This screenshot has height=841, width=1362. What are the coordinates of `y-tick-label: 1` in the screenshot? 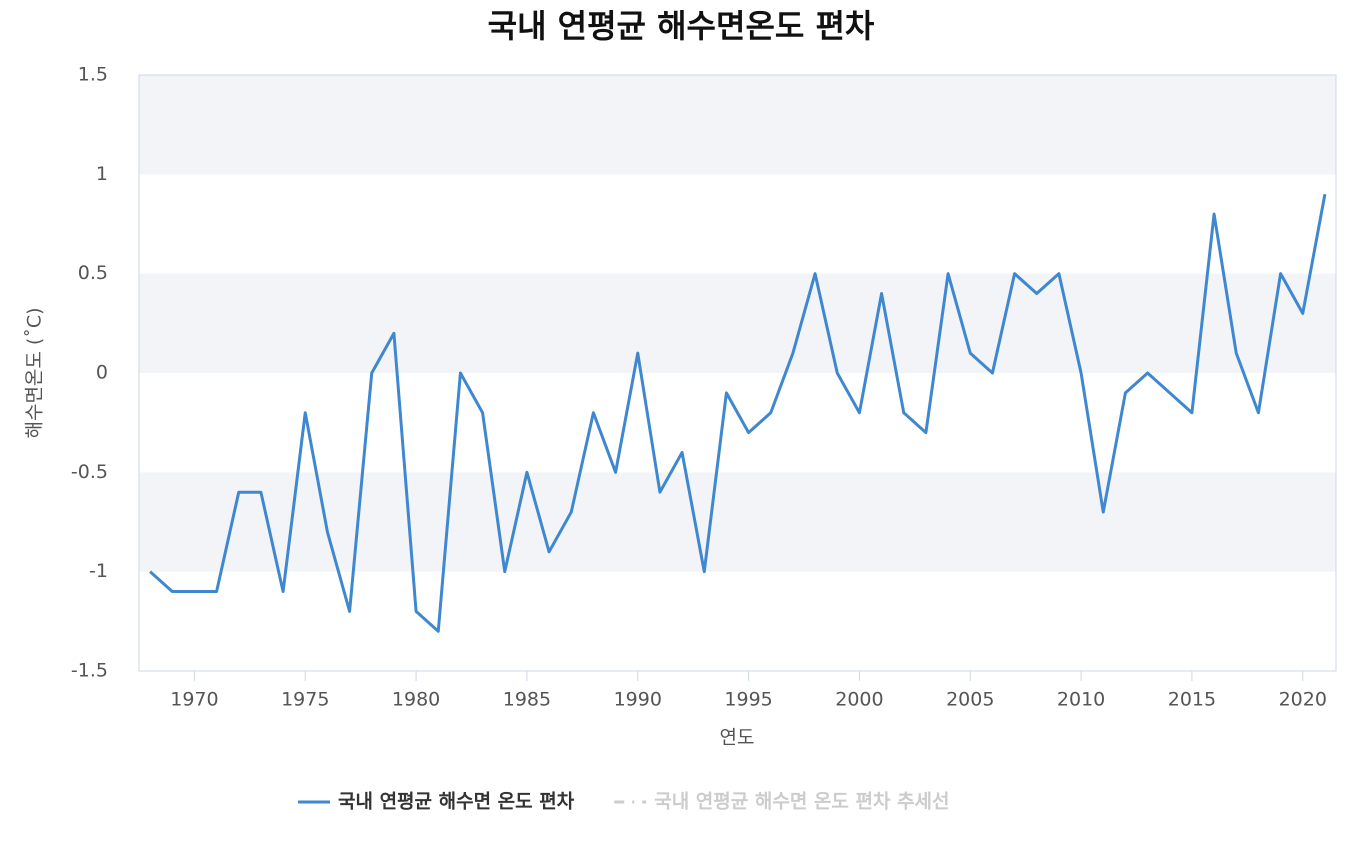 It's located at (102, 174).